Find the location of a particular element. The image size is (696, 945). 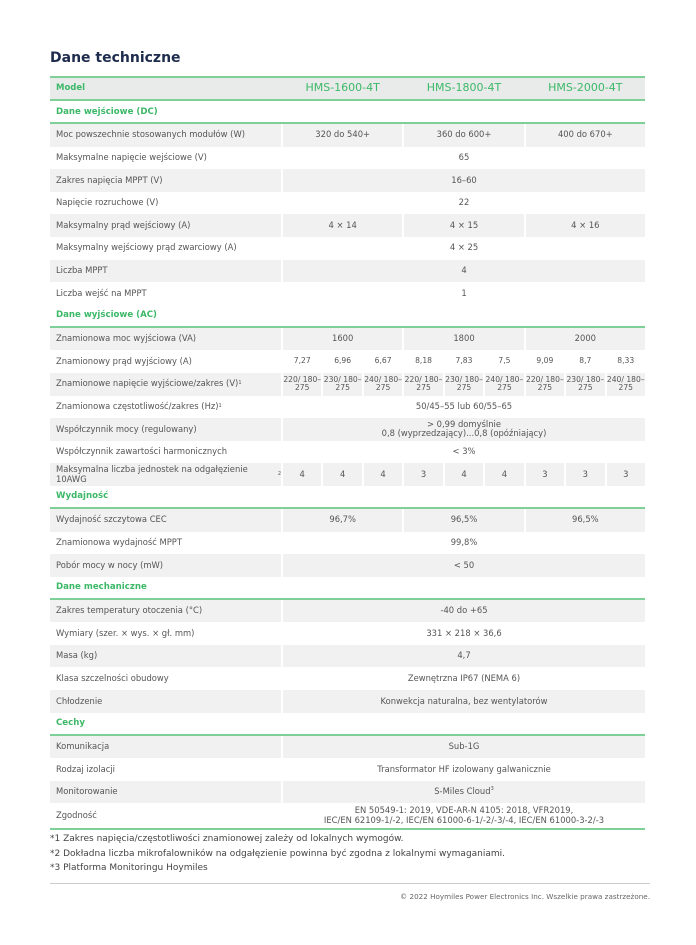

value-text: 2000 is located at coordinates (585, 338).